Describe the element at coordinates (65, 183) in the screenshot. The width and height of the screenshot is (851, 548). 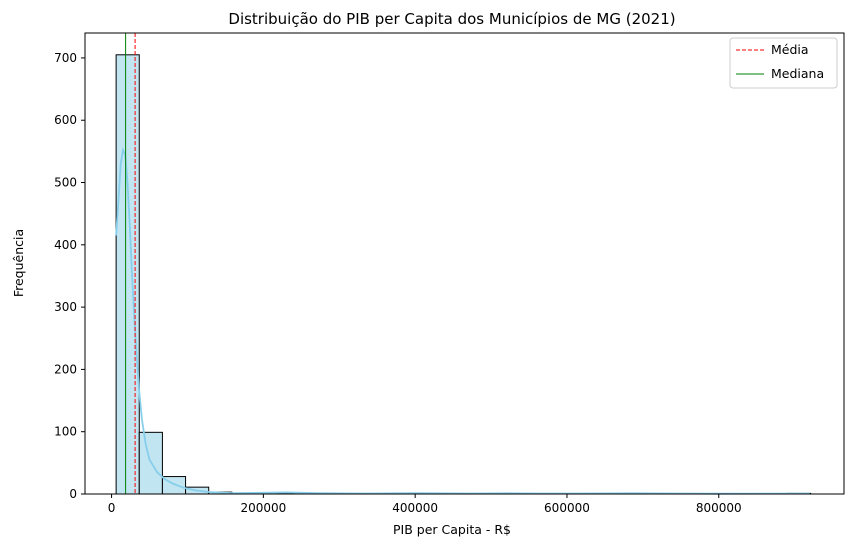
I see `y-tick-label: 500` at that location.